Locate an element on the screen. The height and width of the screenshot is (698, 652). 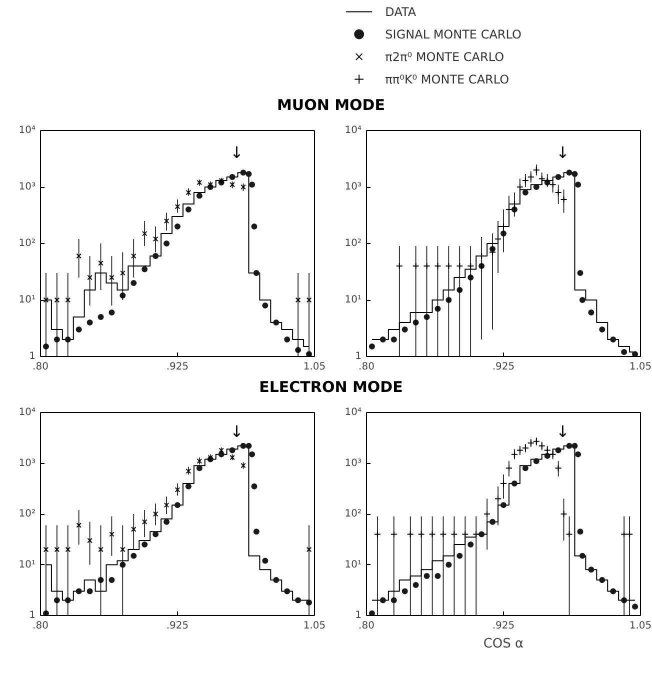
legend-label: DATA is located at coordinates (401, 11).